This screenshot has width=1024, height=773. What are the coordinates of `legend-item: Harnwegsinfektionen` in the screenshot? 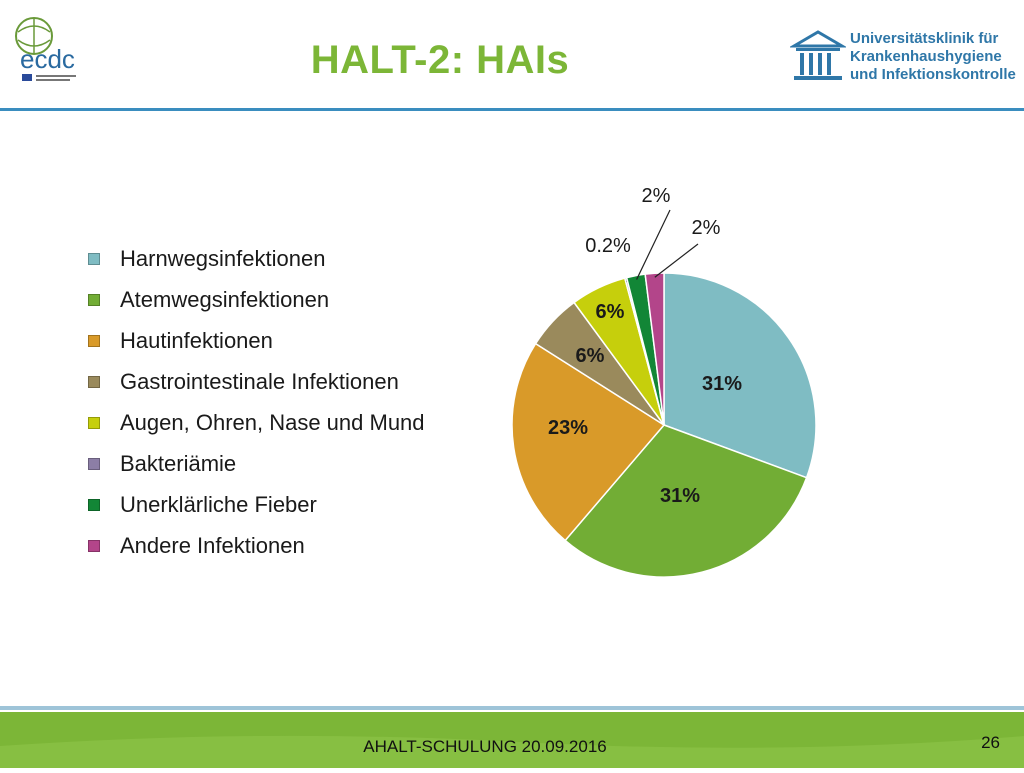 It's located at (256, 258).